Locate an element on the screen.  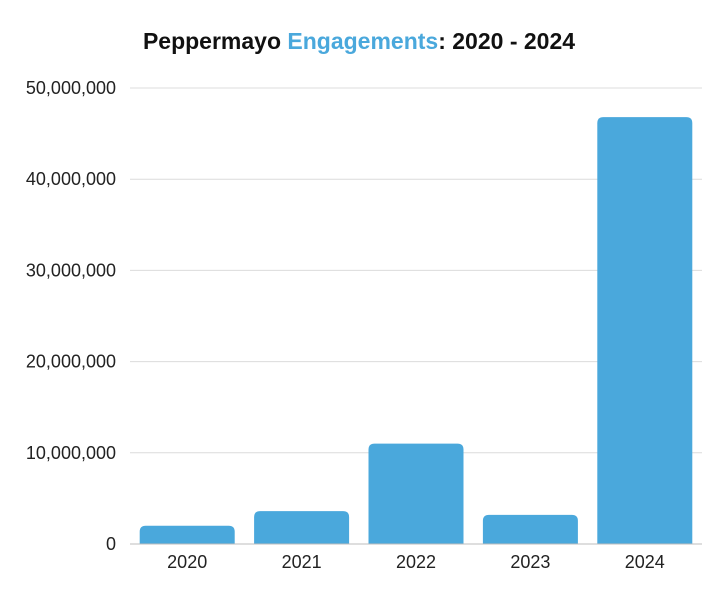
y-tick-label: 30,000,000 is located at coordinates (71, 270).